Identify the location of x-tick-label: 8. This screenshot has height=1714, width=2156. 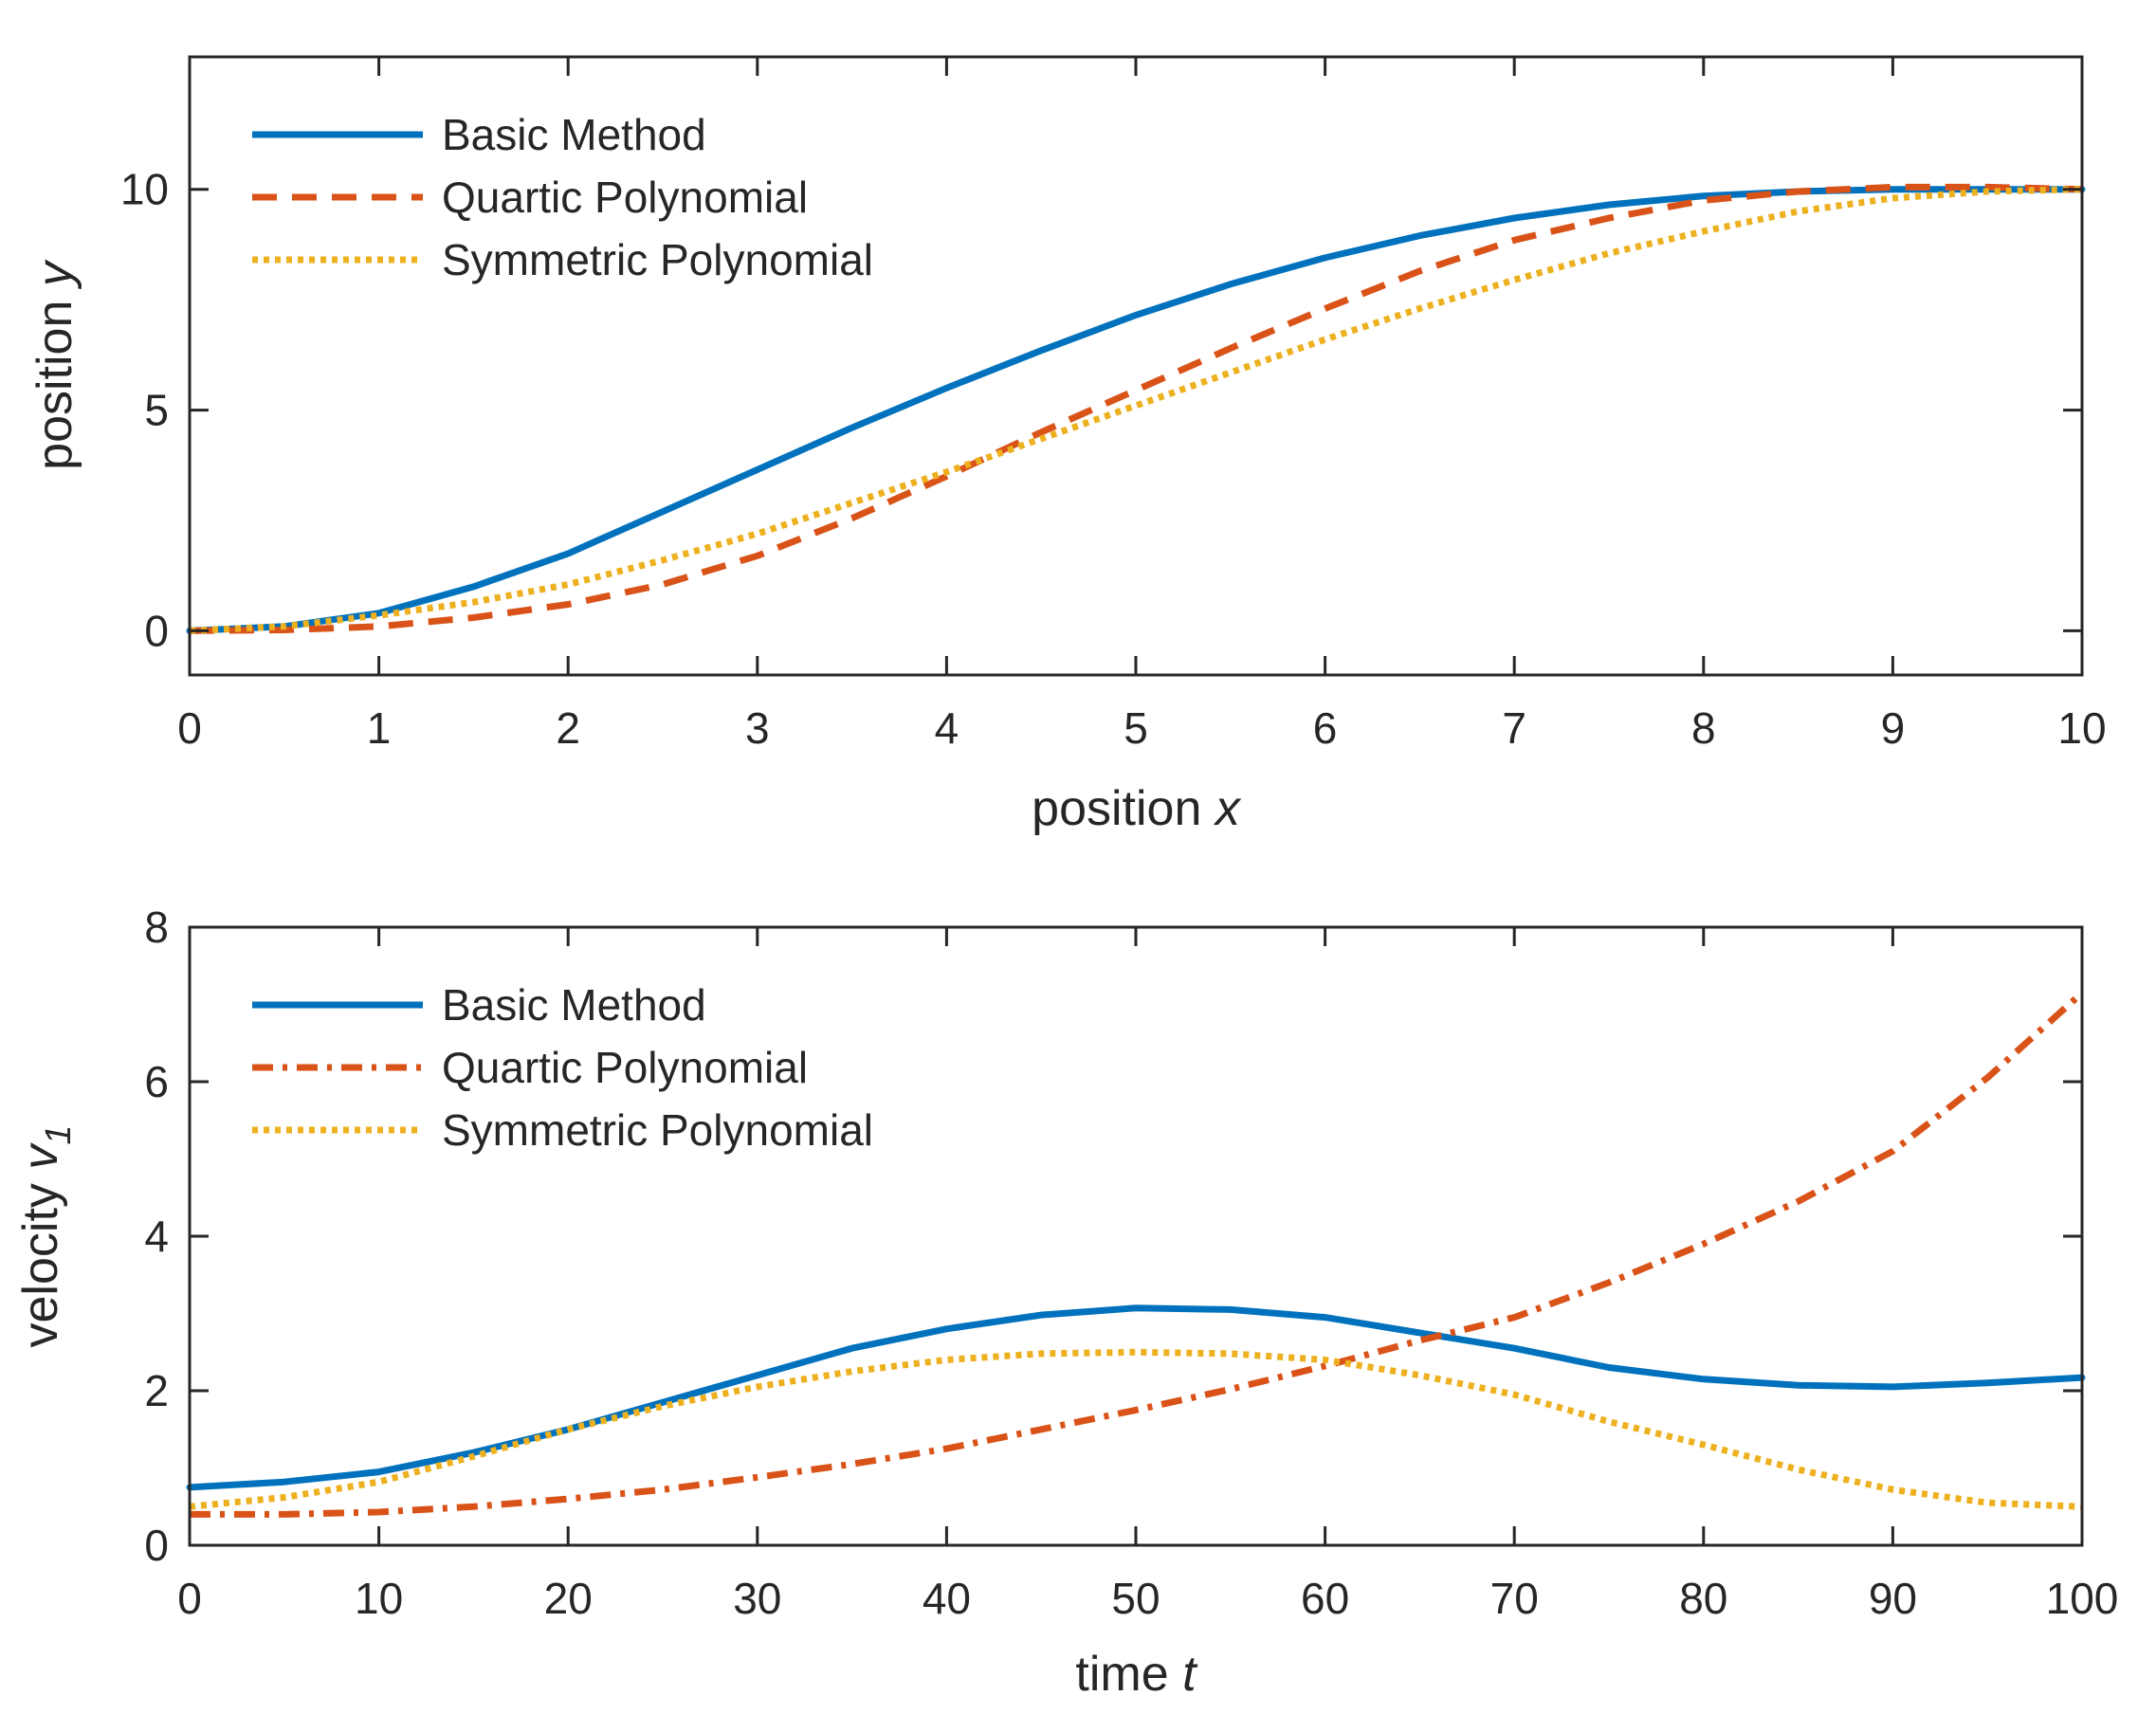
(1703, 728).